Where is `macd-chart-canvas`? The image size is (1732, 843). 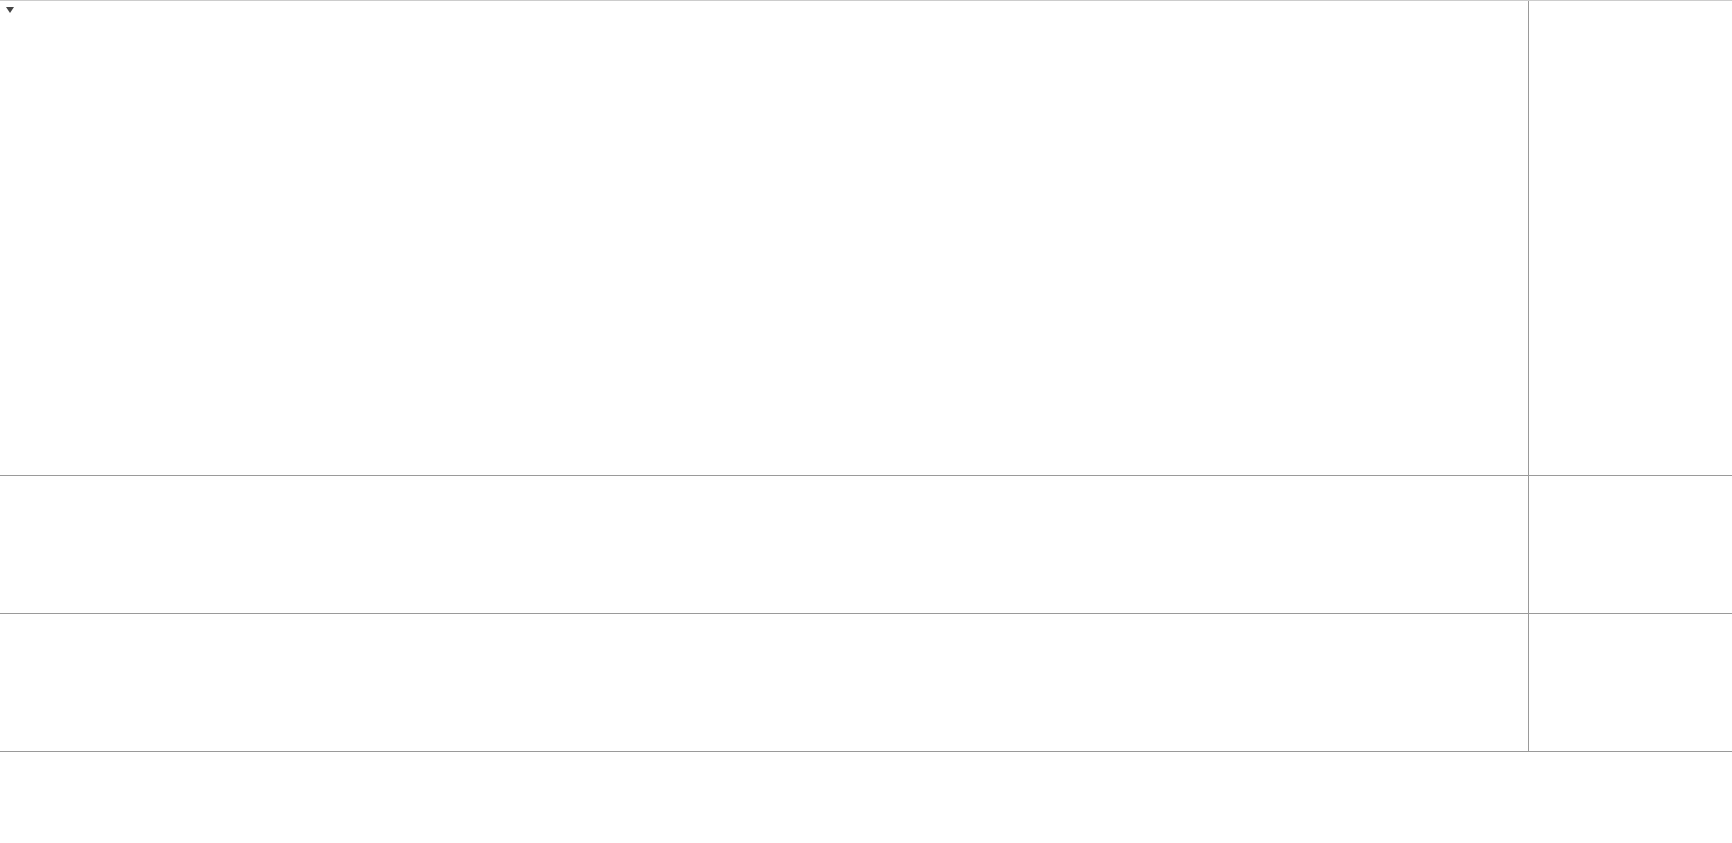 macd-chart-canvas is located at coordinates (764, 544).